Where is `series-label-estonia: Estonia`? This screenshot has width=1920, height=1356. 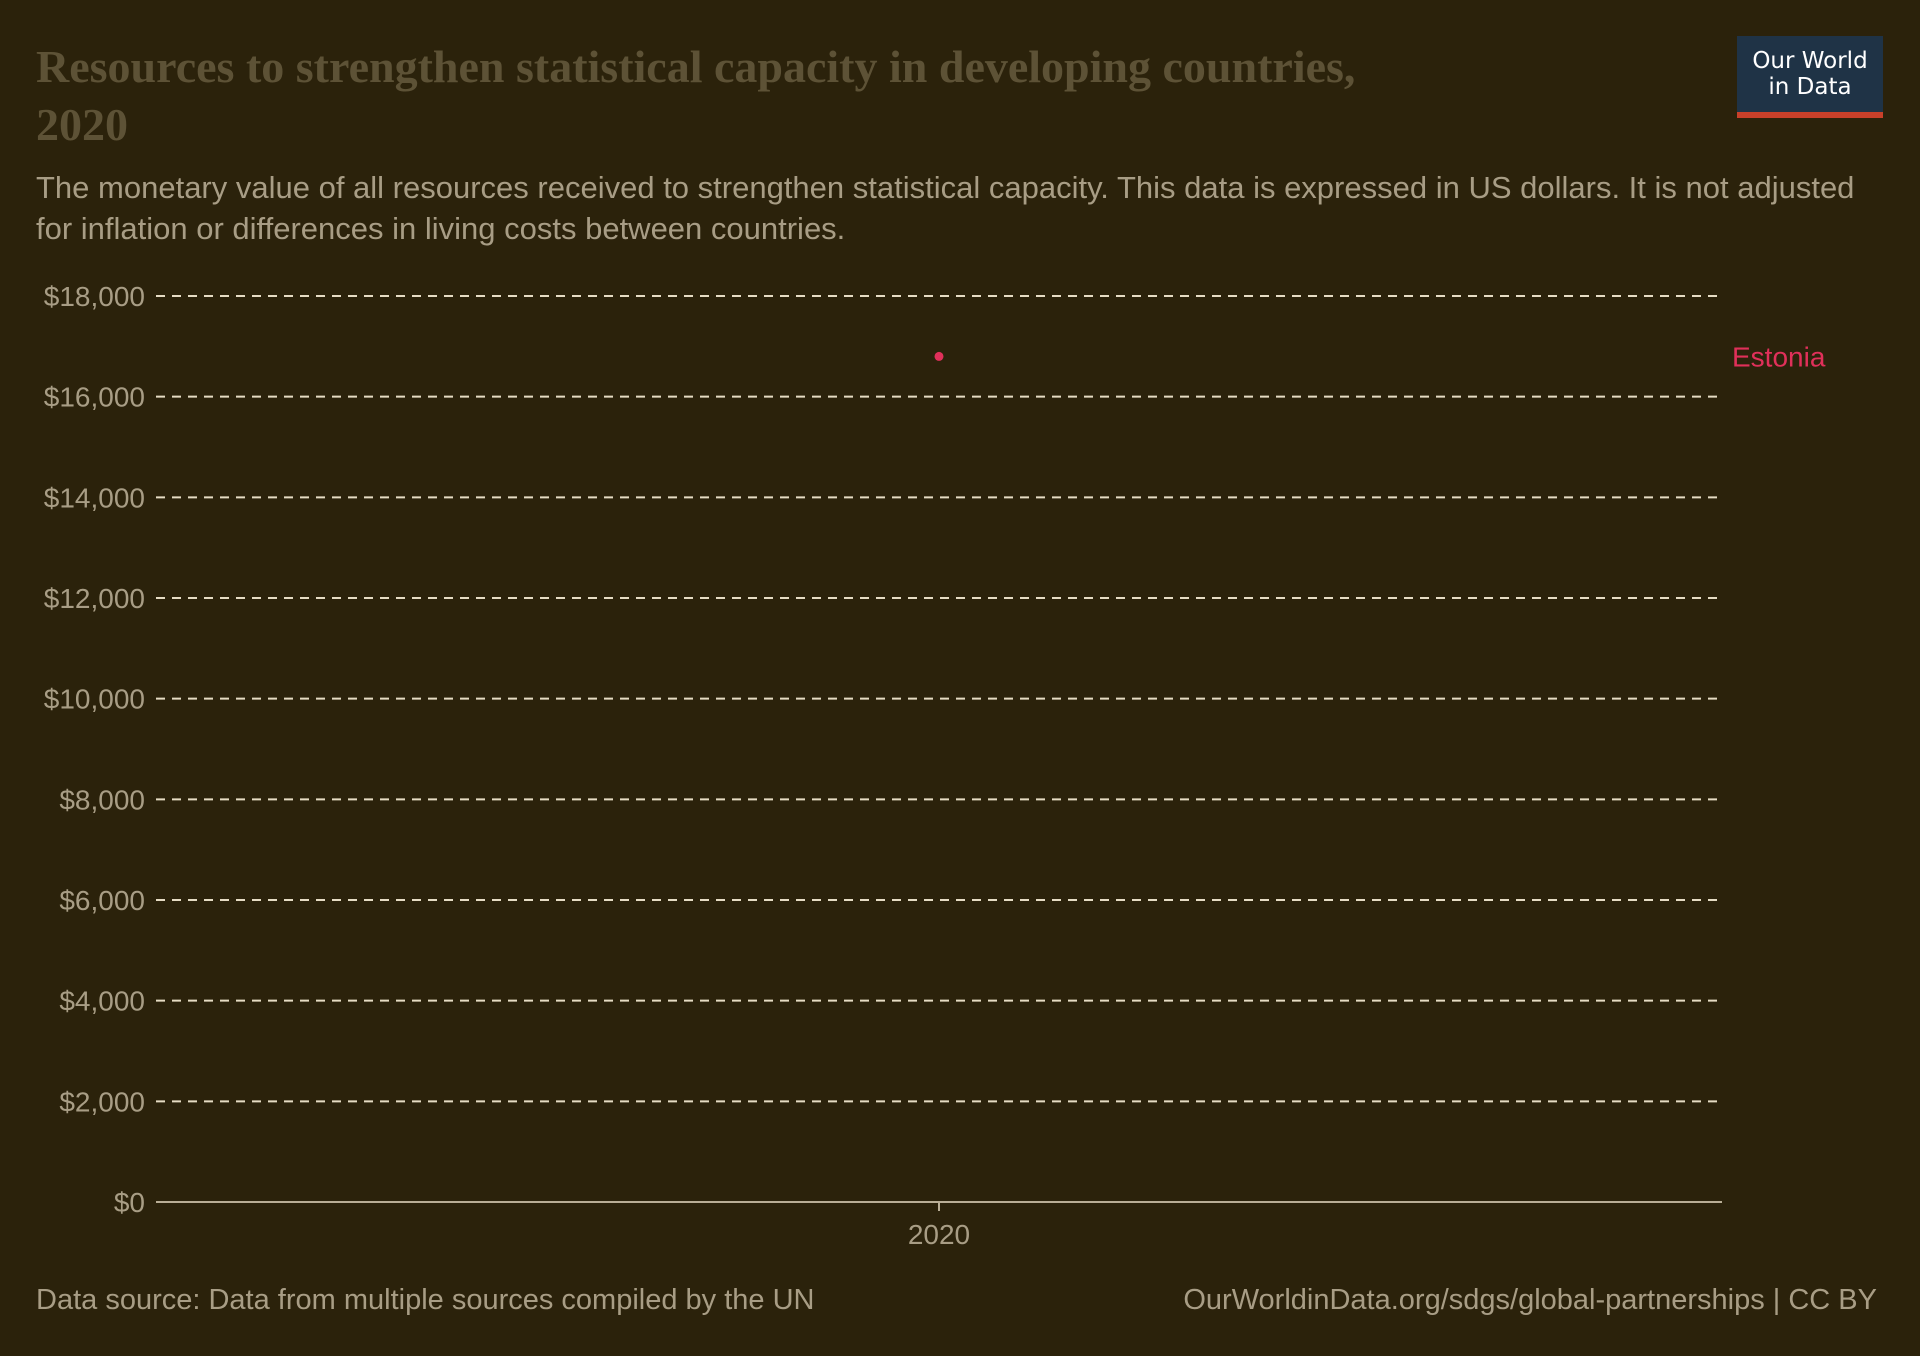
series-label-estonia: Estonia is located at coordinates (1779, 356).